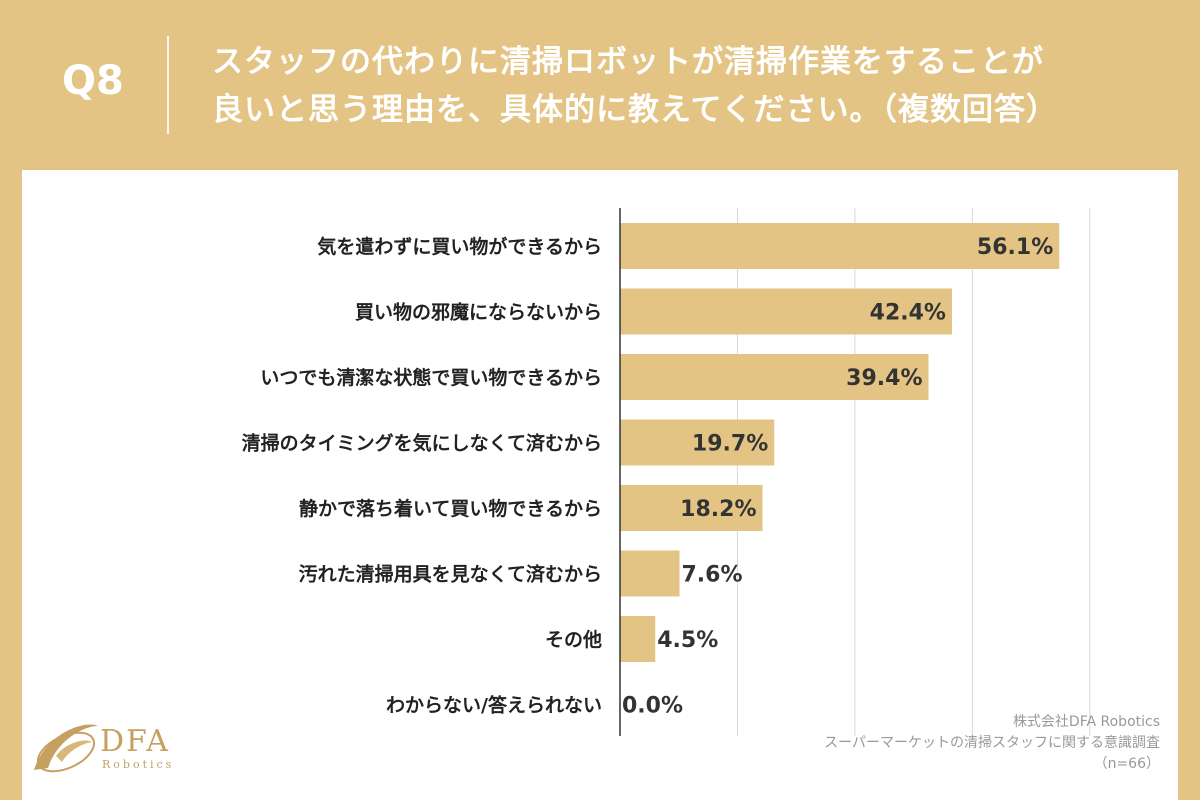 The width and height of the screenshot is (1200, 800). What do you see at coordinates (450, 508) in the screenshot?
I see `category-label-4: 静かで落ち着いて買い物できるから` at bounding box center [450, 508].